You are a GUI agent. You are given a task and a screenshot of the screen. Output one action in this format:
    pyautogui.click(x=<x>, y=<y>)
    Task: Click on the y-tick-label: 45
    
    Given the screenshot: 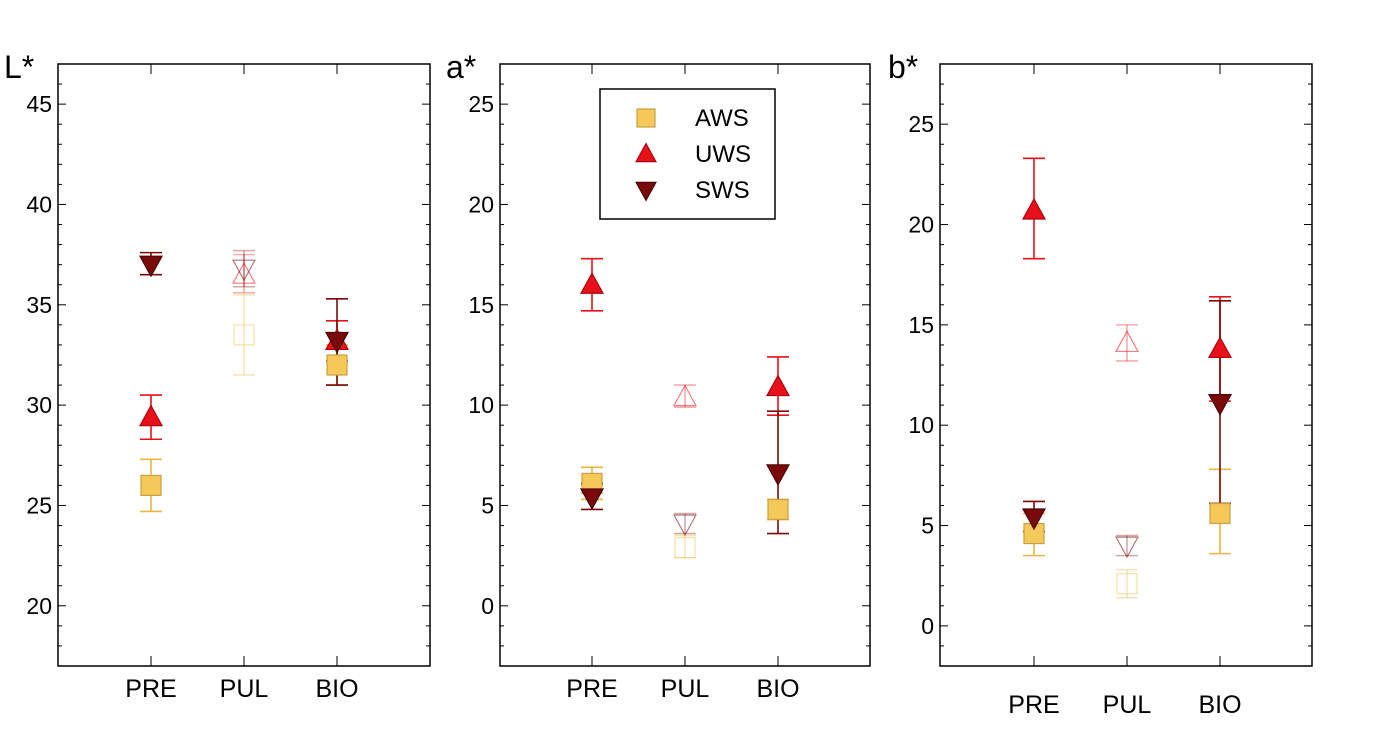 What is the action you would take?
    pyautogui.click(x=39, y=104)
    